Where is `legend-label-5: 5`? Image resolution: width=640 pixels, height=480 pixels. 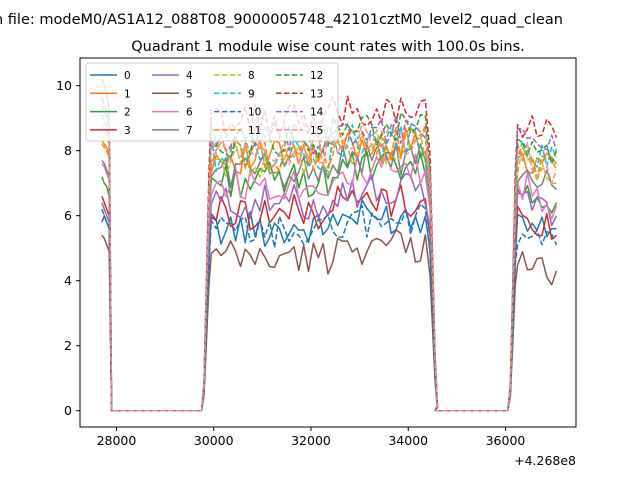 legend-label-5: 5 is located at coordinates (189, 94).